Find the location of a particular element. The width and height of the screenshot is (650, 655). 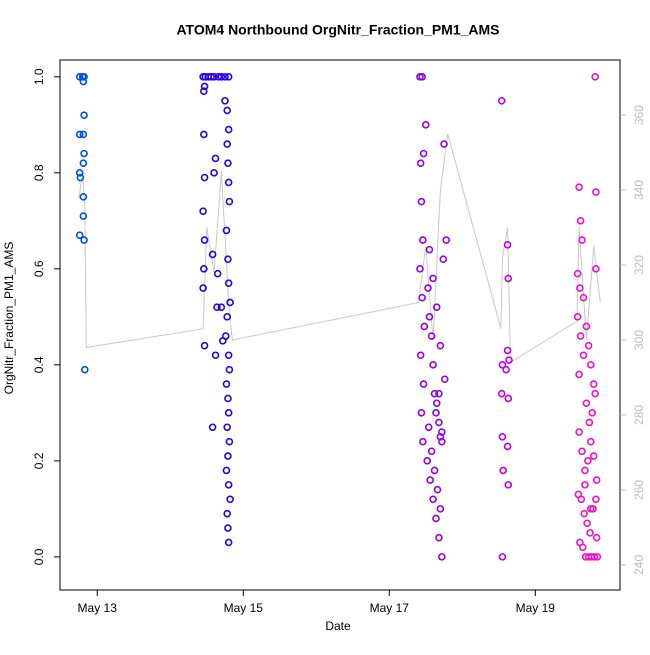

x-tick-label: May 15 is located at coordinates (244, 608).